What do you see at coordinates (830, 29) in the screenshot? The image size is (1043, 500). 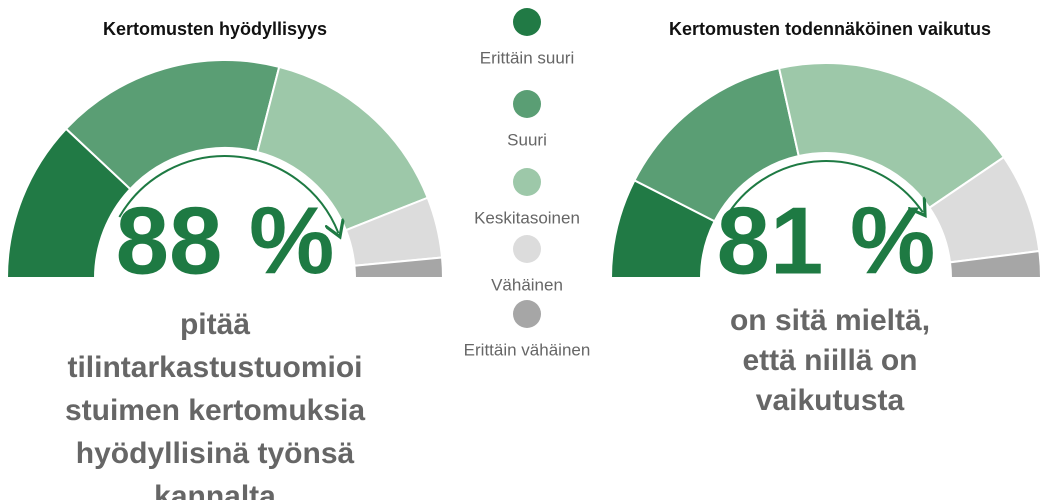 I see `chart-title: Kertomusten todennäköinen vaikutus` at bounding box center [830, 29].